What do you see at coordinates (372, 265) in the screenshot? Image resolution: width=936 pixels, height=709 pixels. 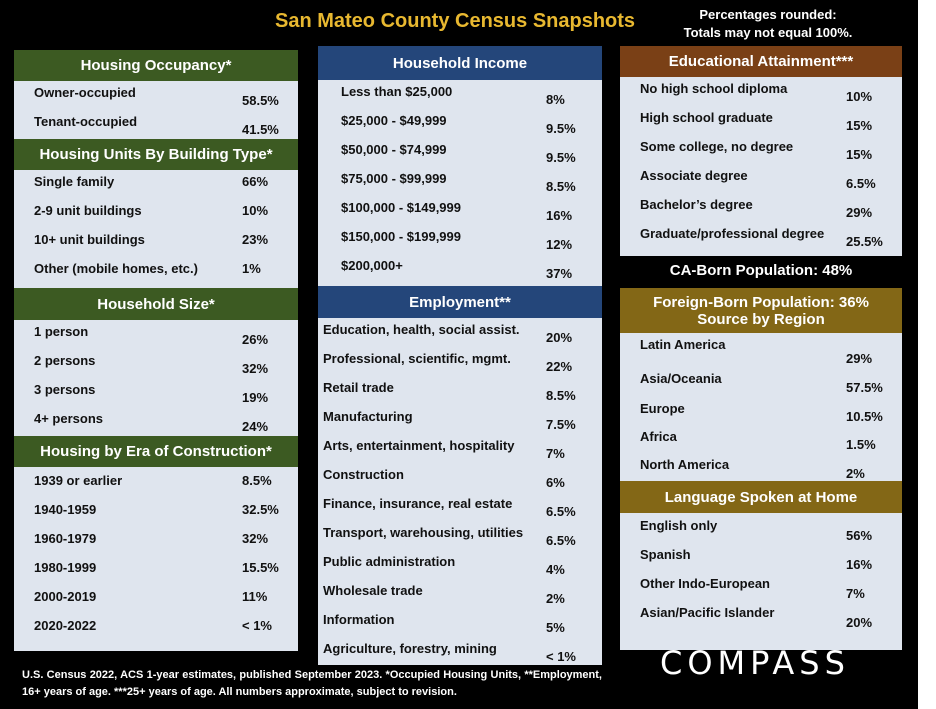 I see `row-label: $200,000+` at bounding box center [372, 265].